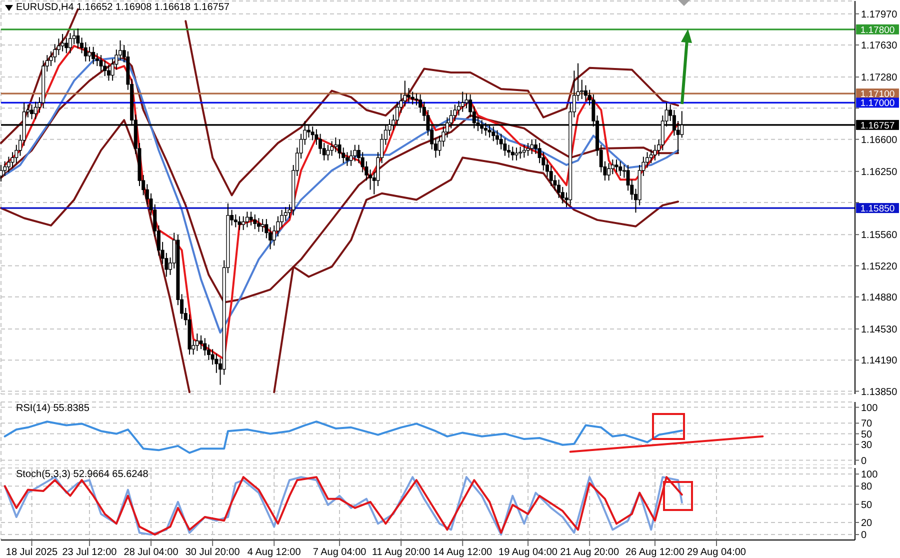  What do you see at coordinates (879, 46) in the screenshot?
I see `y-tick-label: 1.17630` at bounding box center [879, 46].